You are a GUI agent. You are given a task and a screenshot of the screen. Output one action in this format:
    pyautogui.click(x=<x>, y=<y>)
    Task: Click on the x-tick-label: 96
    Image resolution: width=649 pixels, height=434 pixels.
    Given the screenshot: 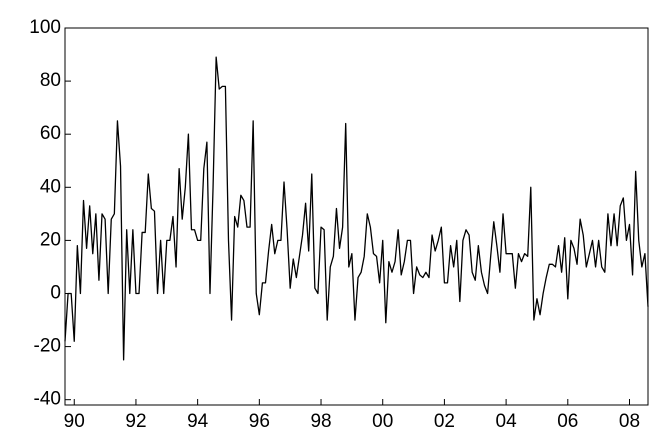 What is the action you would take?
    pyautogui.click(x=259, y=421)
    